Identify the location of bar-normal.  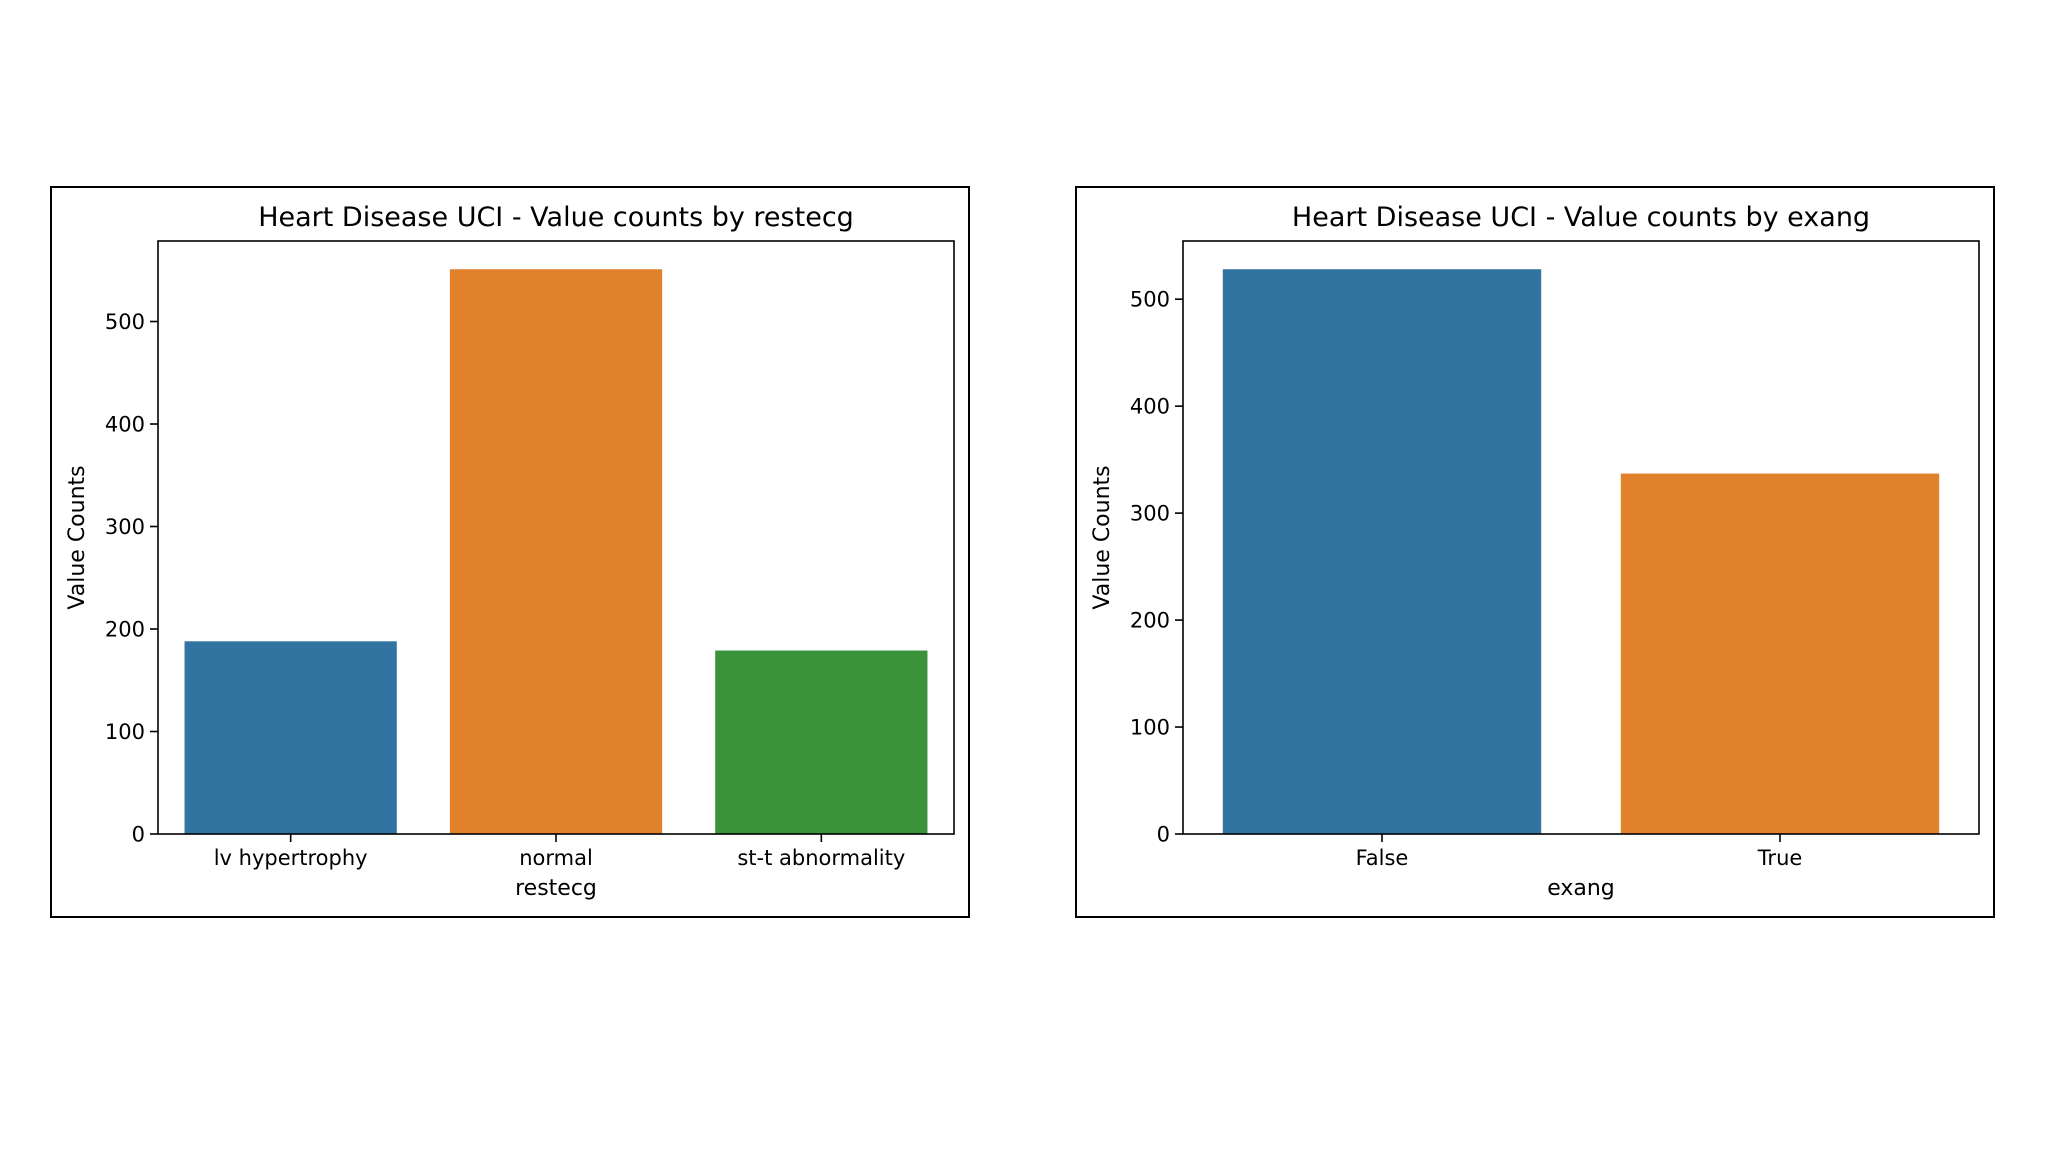
(556, 551).